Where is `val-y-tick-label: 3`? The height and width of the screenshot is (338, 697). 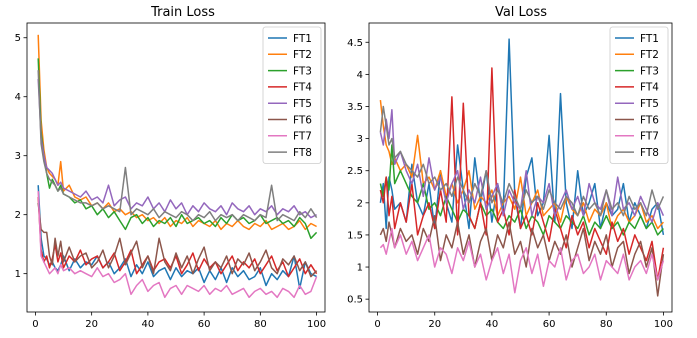
val-y-tick-label: 3 is located at coordinates (360, 139).